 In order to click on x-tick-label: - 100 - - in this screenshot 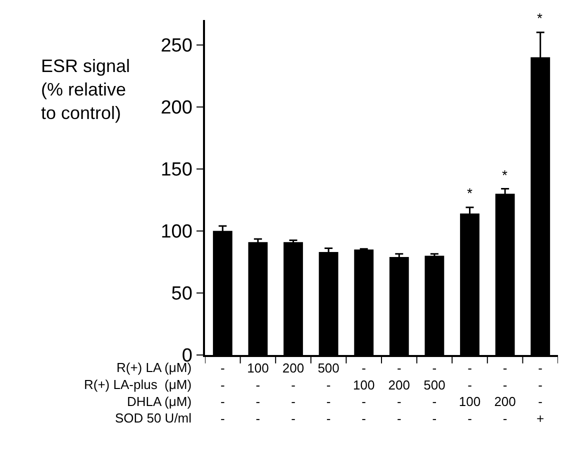, I will do `click(364, 393)`.